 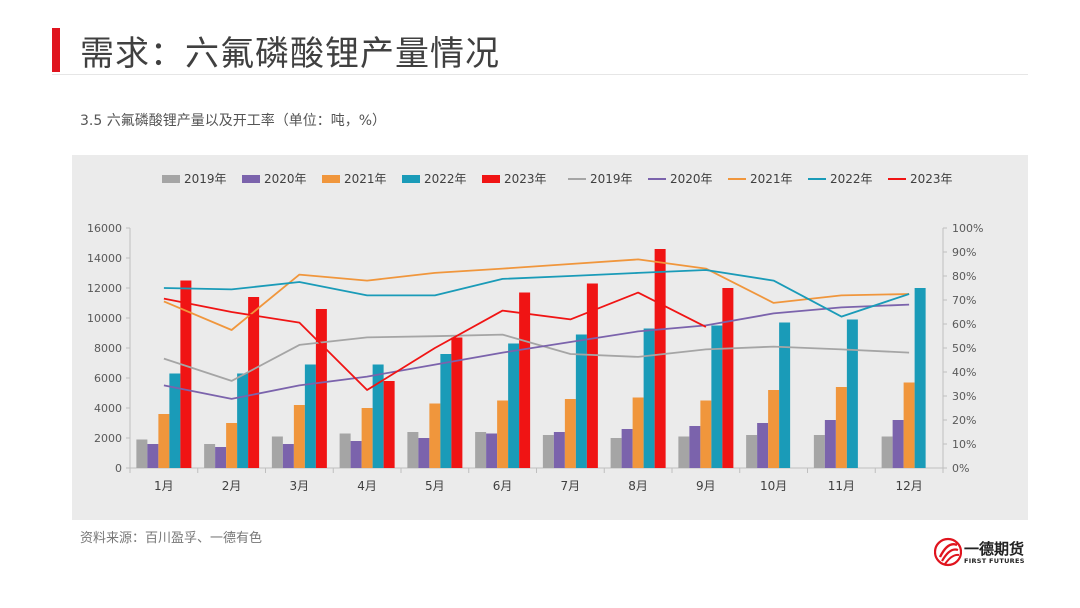 I want to click on line-2023年, so click(x=435, y=341).